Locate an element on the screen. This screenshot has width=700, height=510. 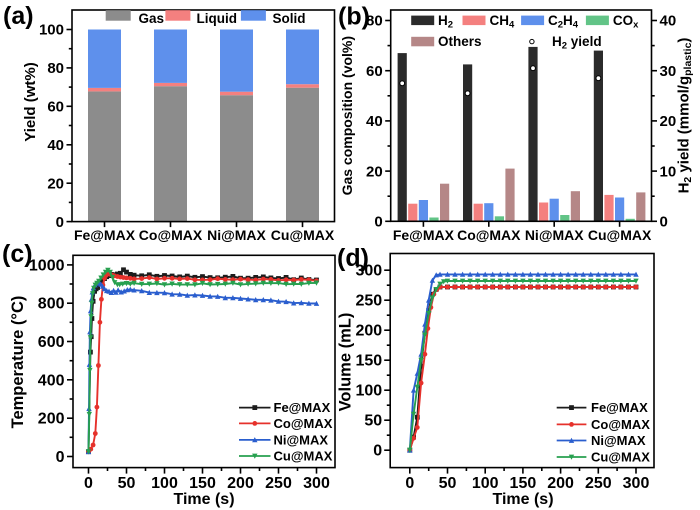
svg-text: (d) is located at coordinates (353, 258).